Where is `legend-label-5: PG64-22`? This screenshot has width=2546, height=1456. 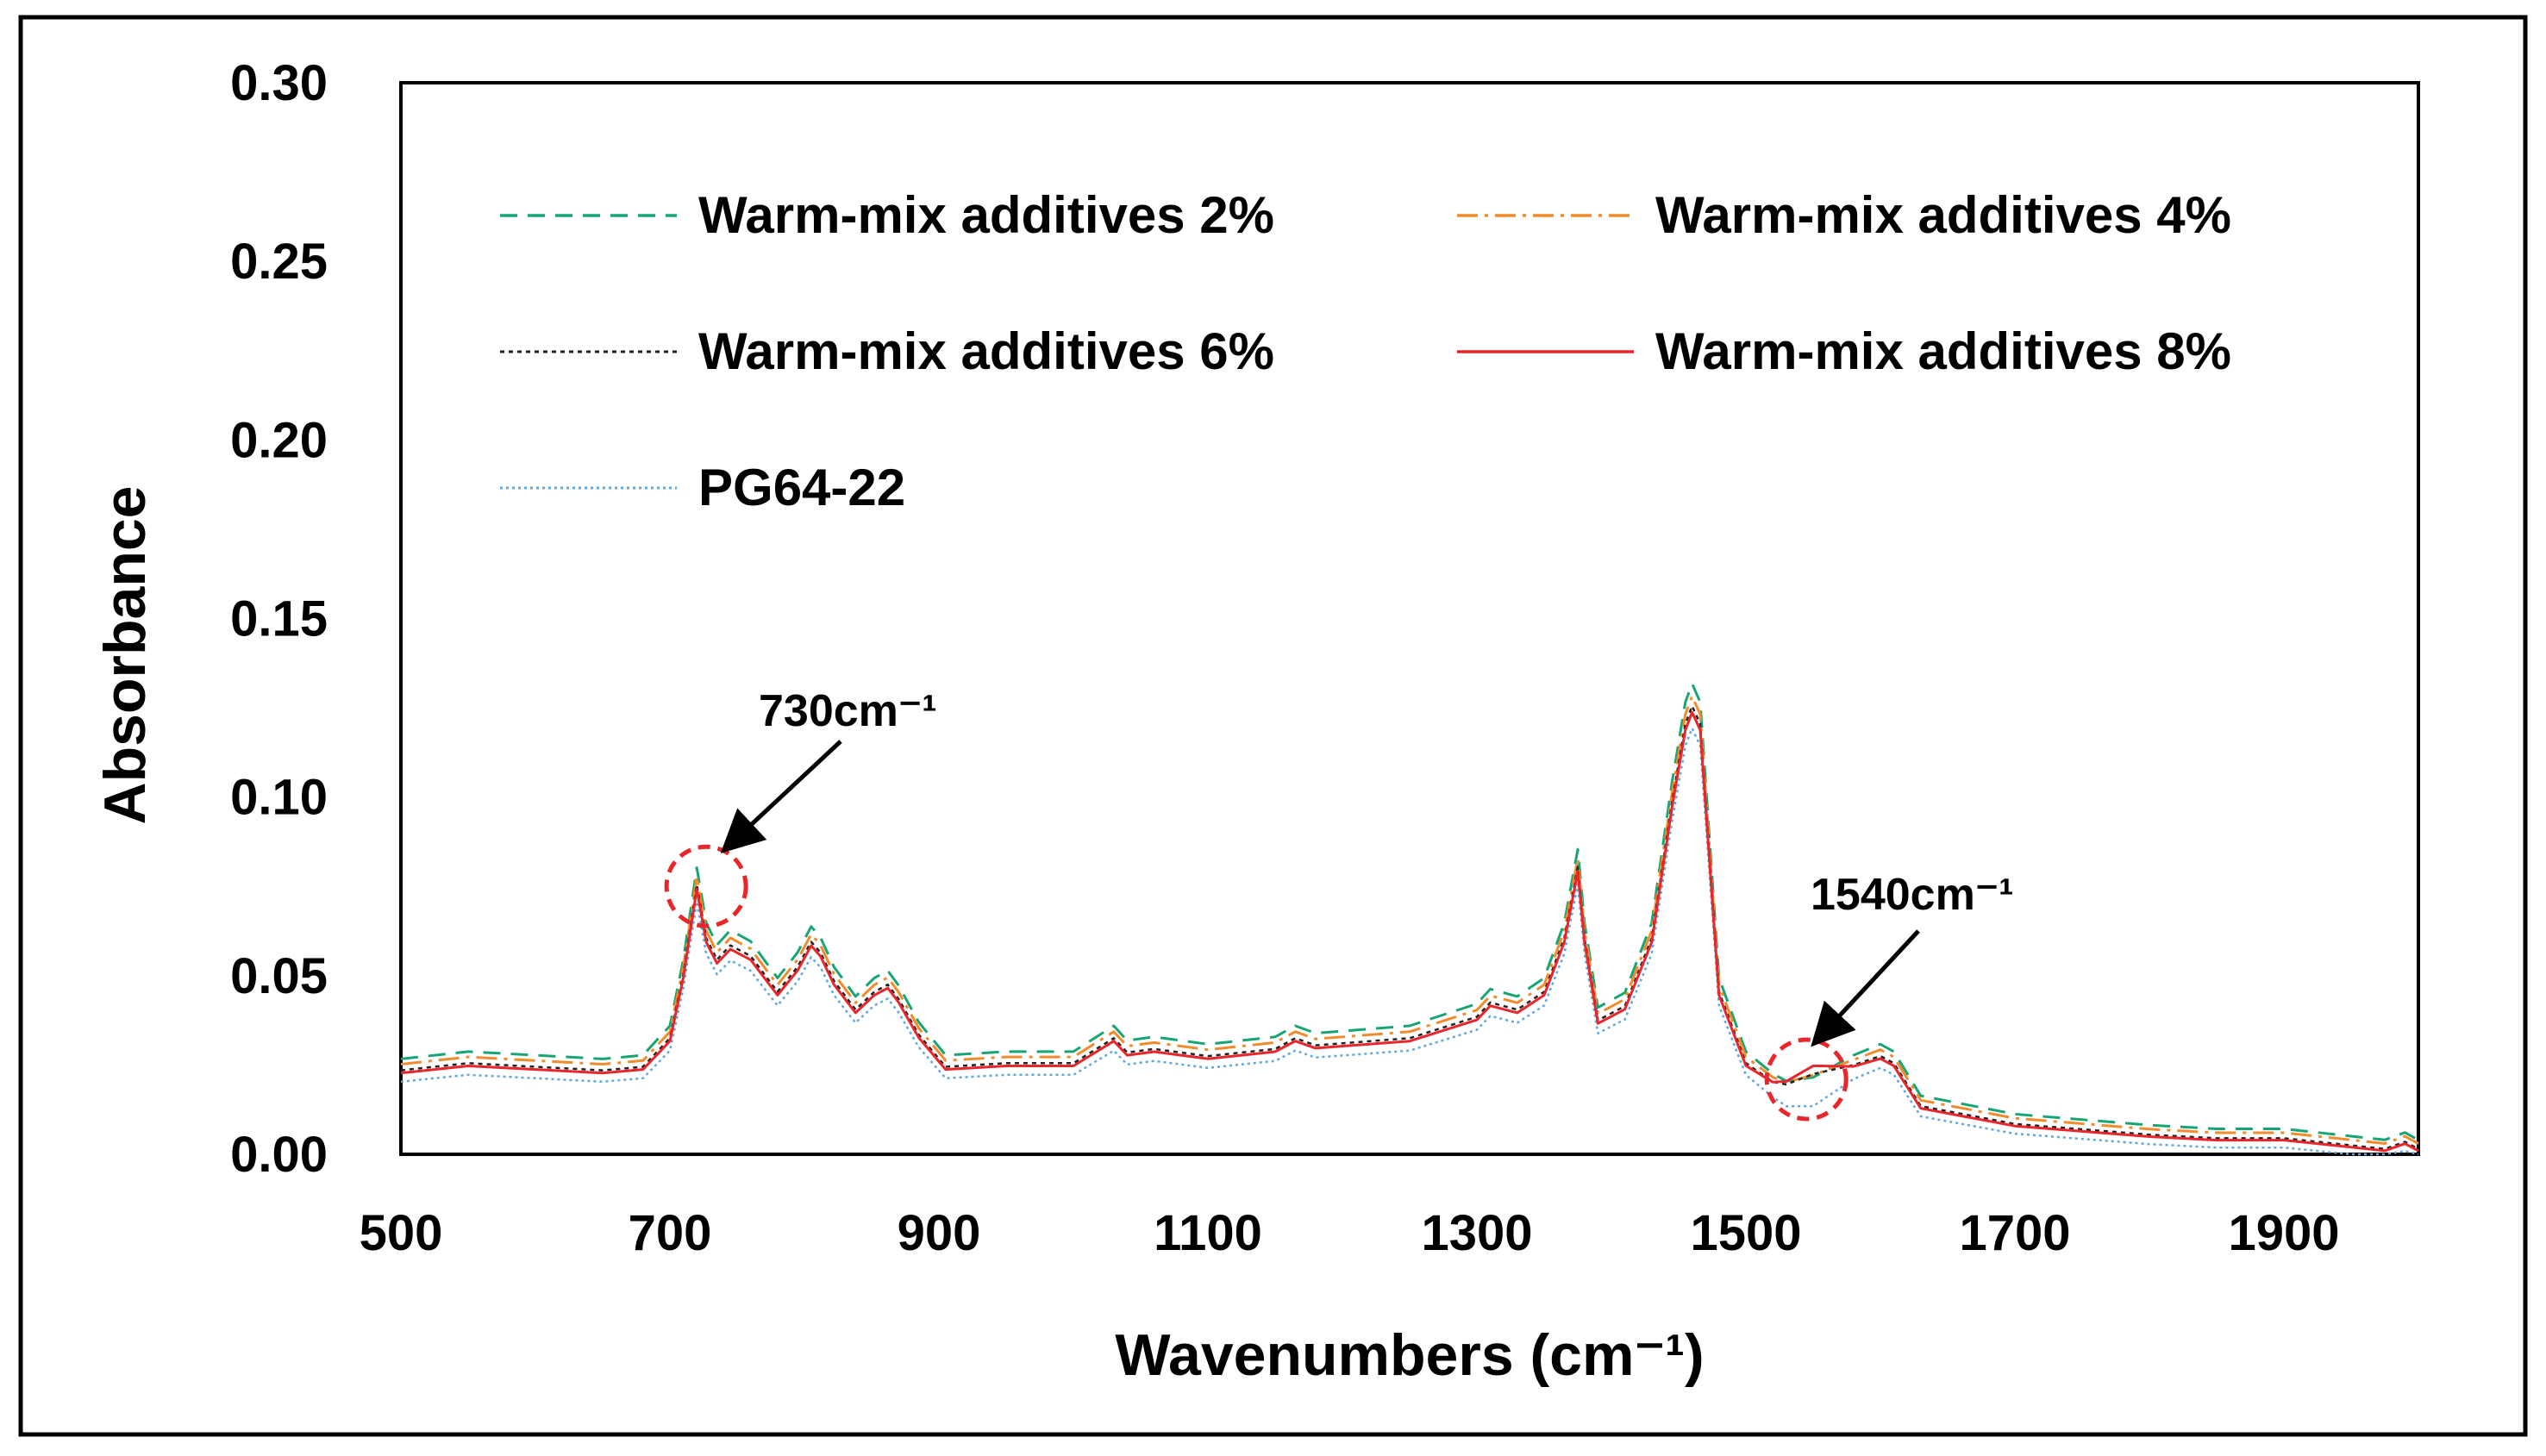 legend-label-5: PG64-22 is located at coordinates (801, 488).